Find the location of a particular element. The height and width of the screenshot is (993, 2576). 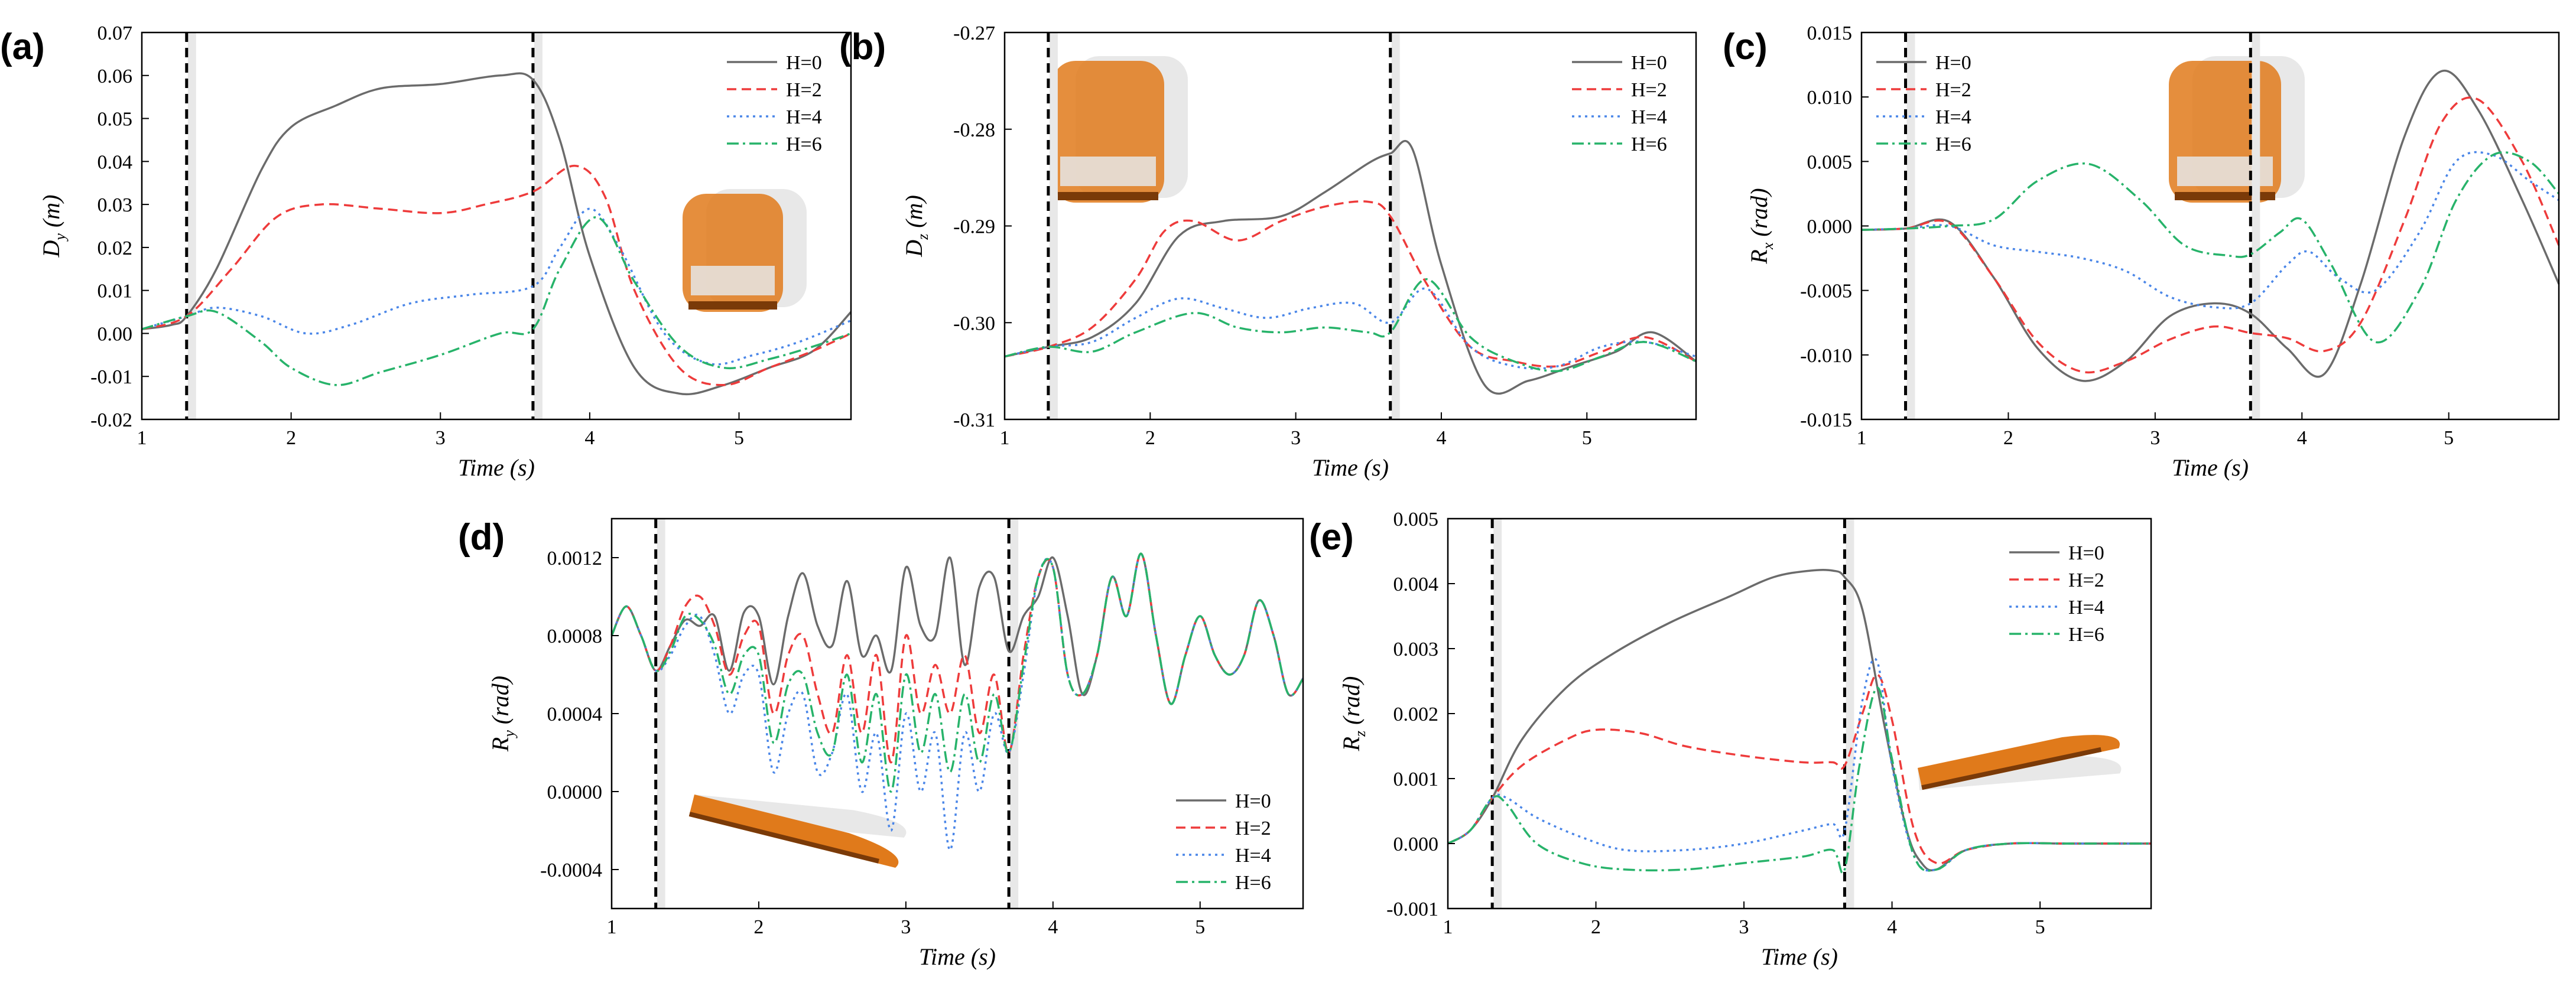

y-tick-label: 0.03 is located at coordinates (115, 205).